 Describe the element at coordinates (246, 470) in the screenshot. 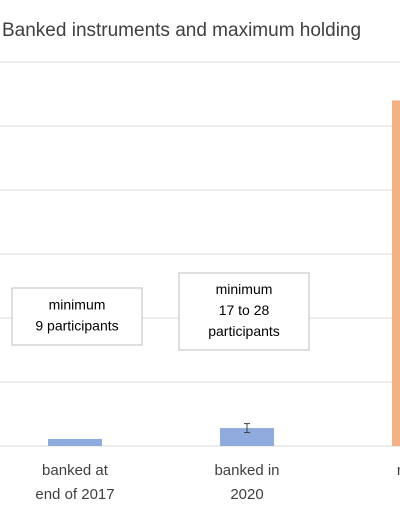

I see `x-tick-label: banked in` at that location.